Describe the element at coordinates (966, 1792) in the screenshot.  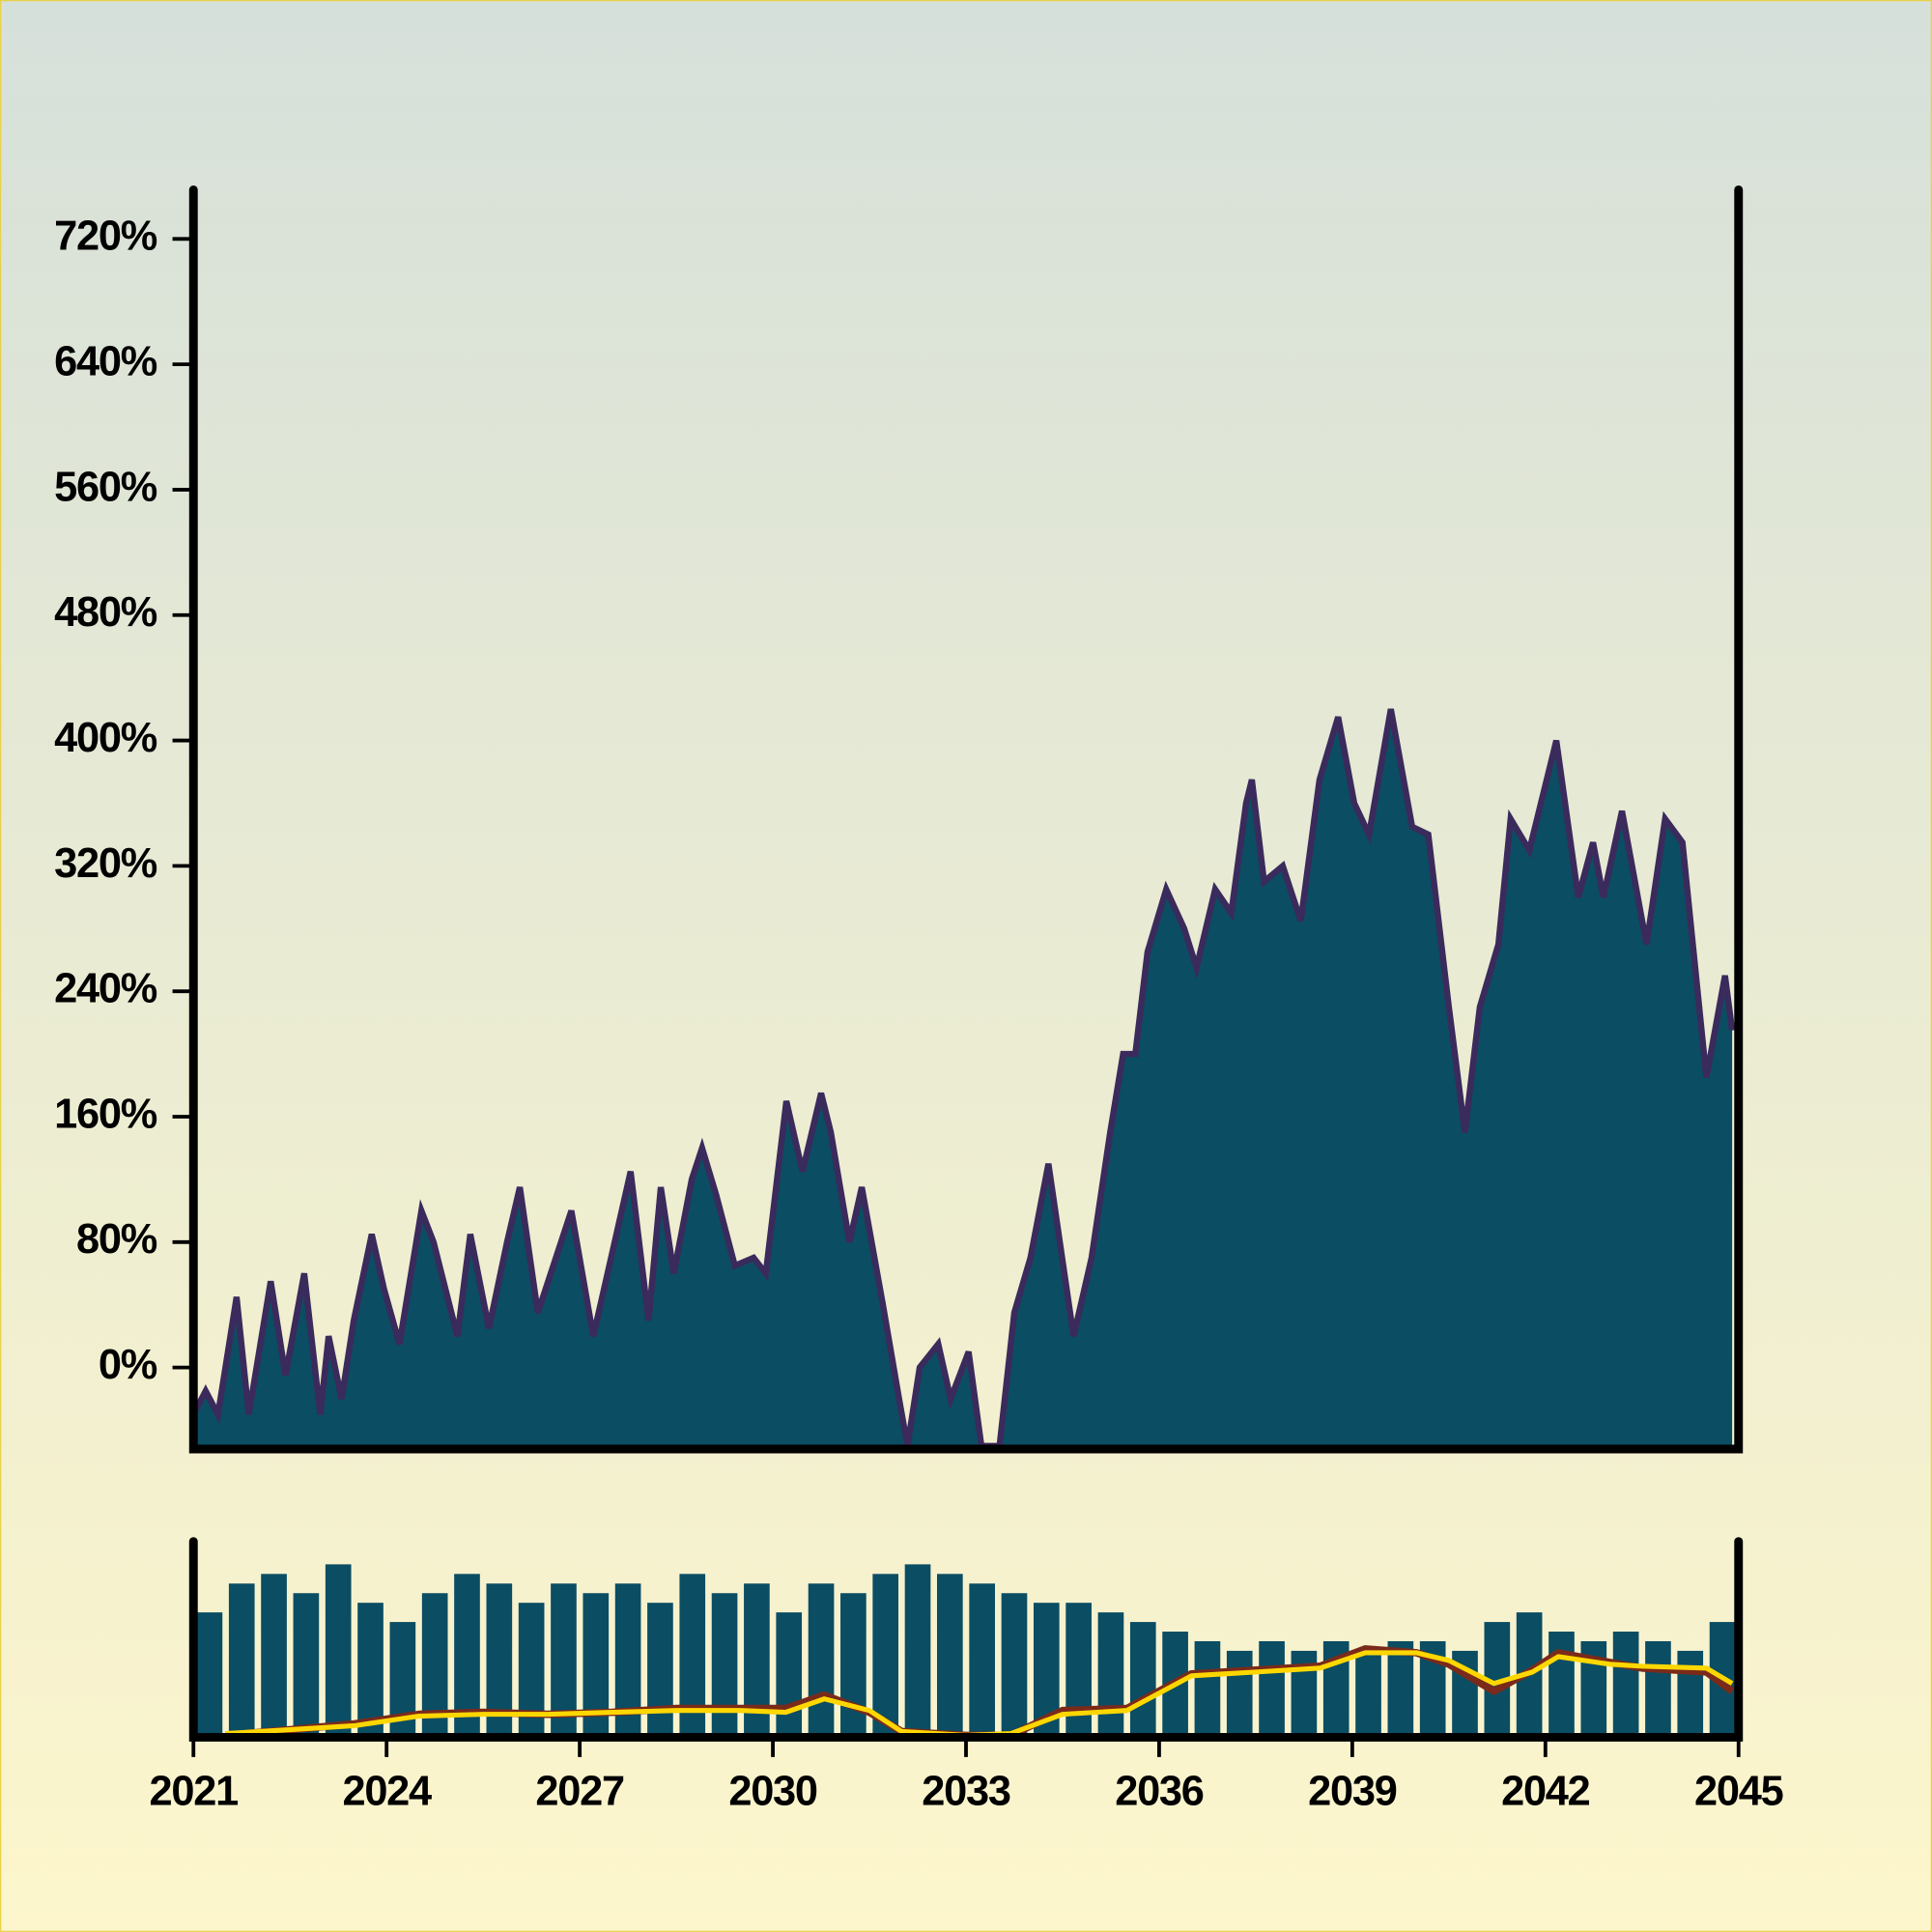
I see `x-tick-label: 2033` at that location.